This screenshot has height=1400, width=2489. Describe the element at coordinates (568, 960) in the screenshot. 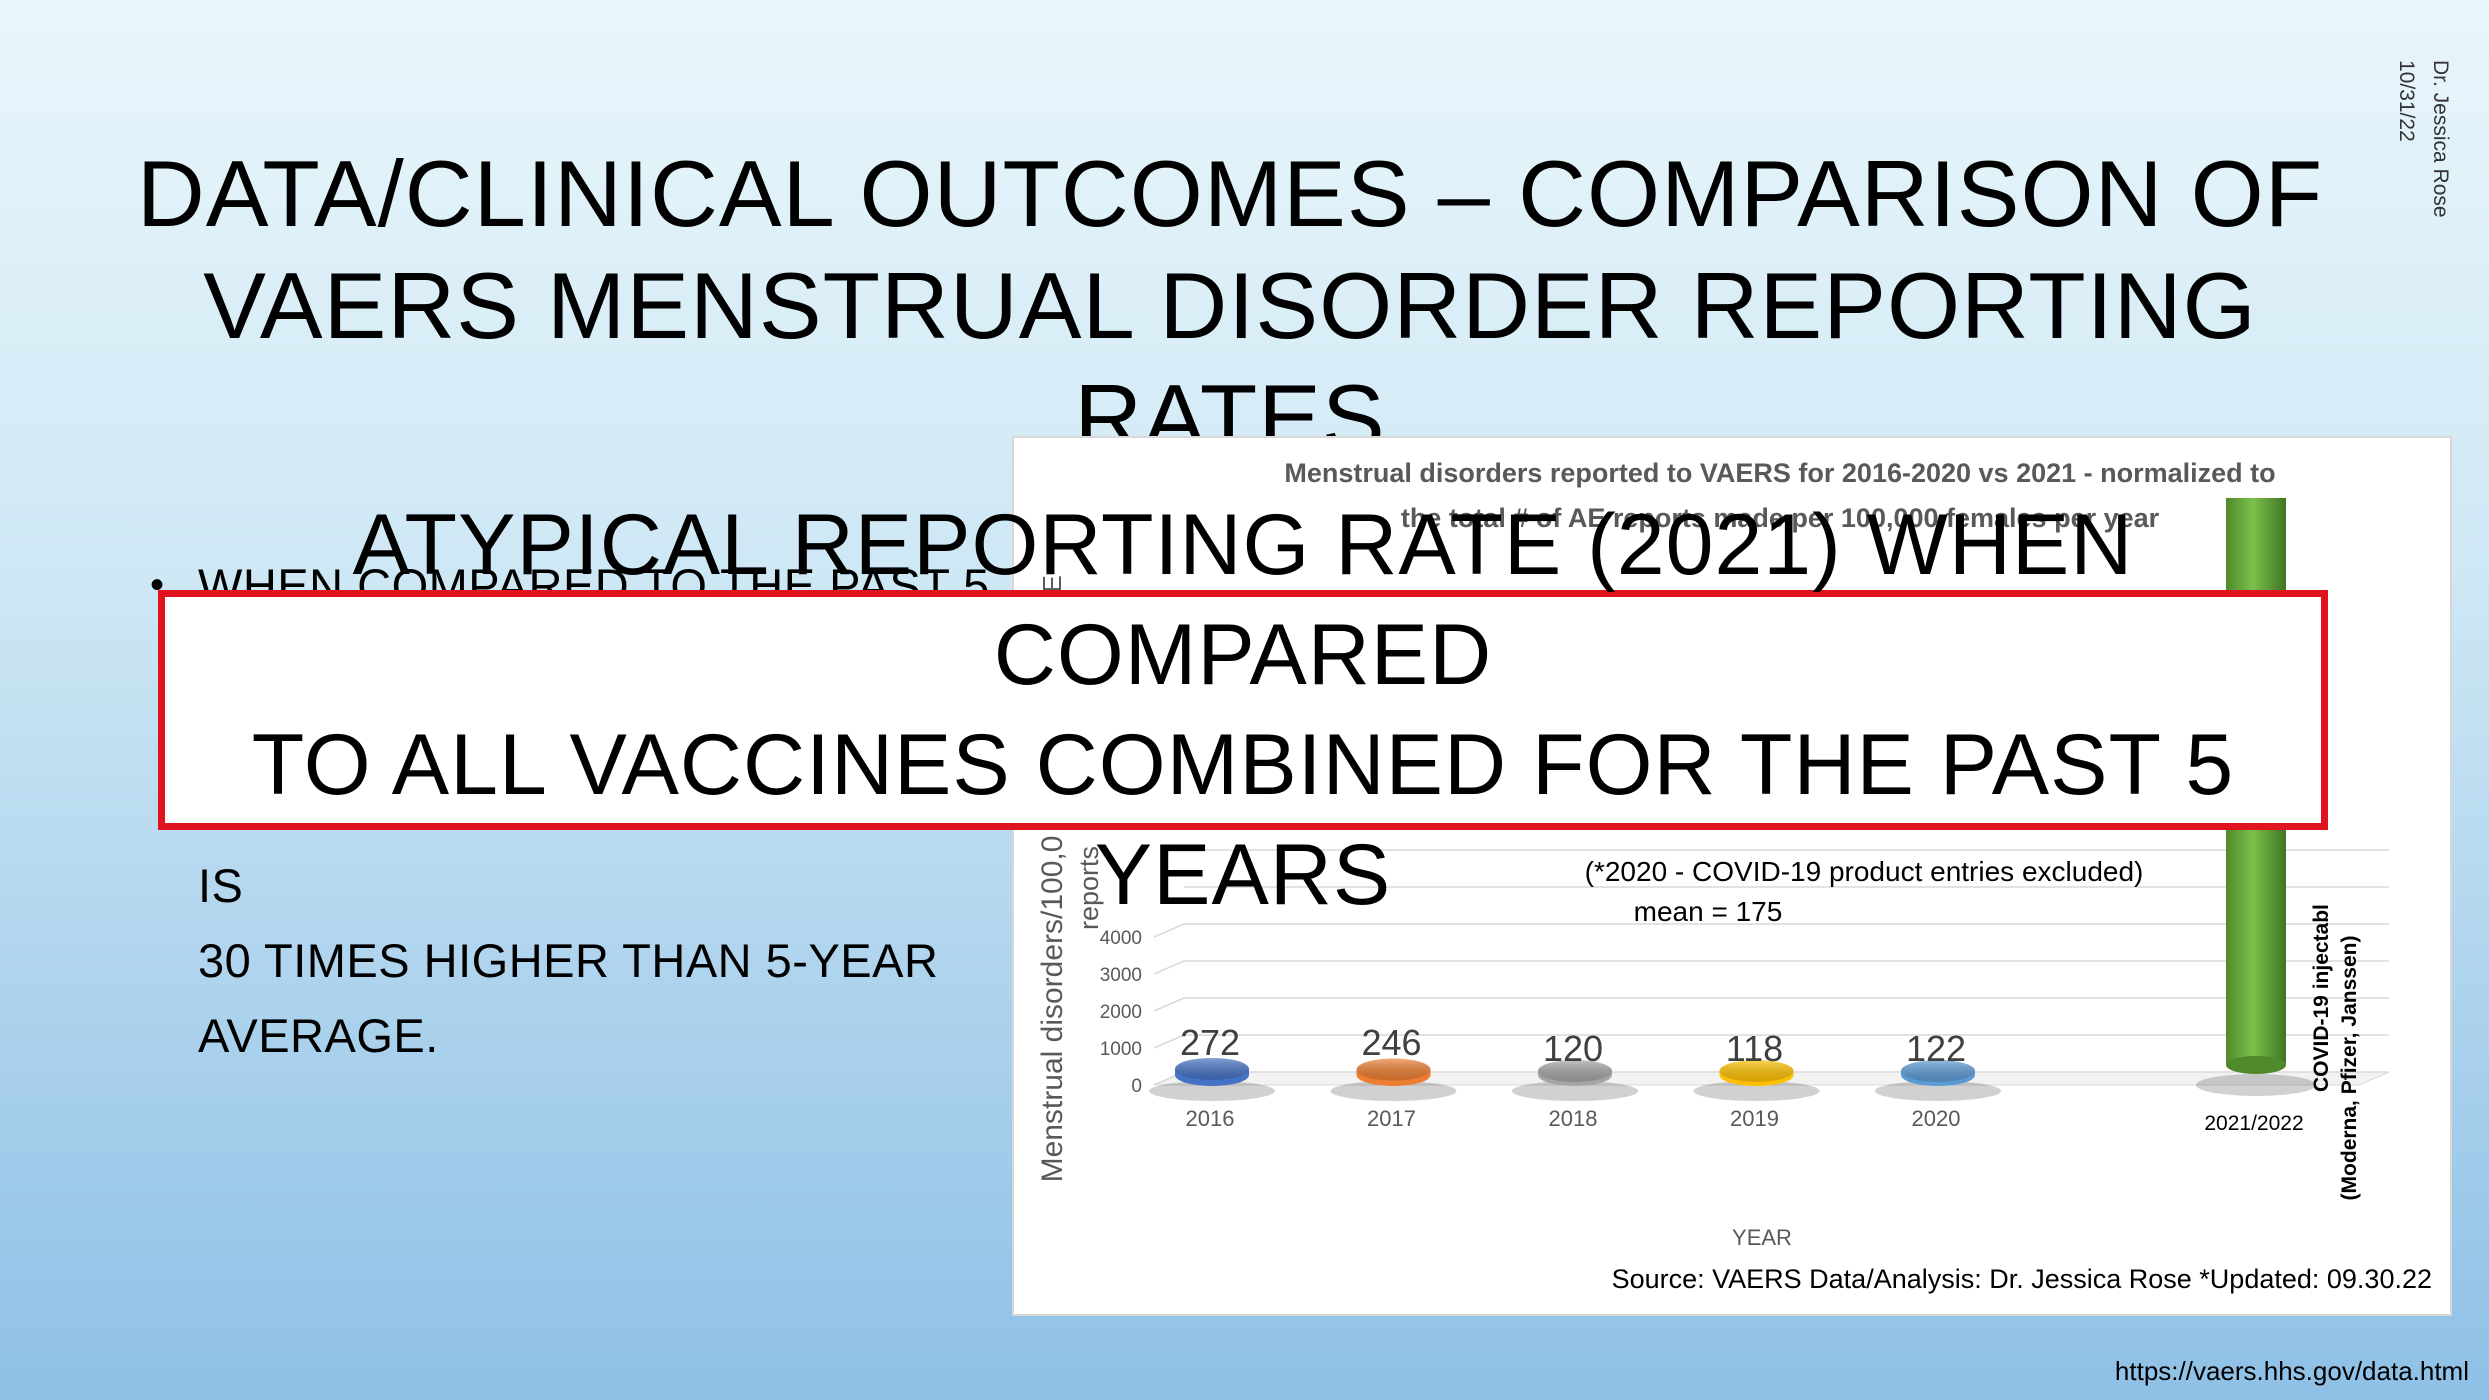

I see `bullet-line-3: 30 TIMES HIGHER THAN 5-YEAR` at that location.